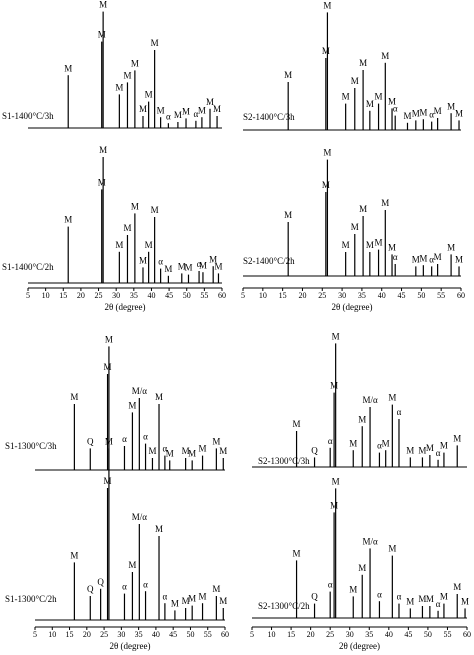 The image size is (474, 655). Describe the element at coordinates (31, 446) in the screenshot. I see `trace-label: S1-1300°C/3h` at that location.